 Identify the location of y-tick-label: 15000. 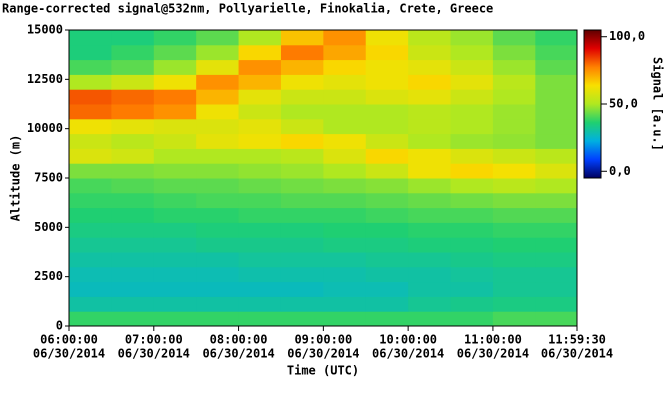
(45, 30).